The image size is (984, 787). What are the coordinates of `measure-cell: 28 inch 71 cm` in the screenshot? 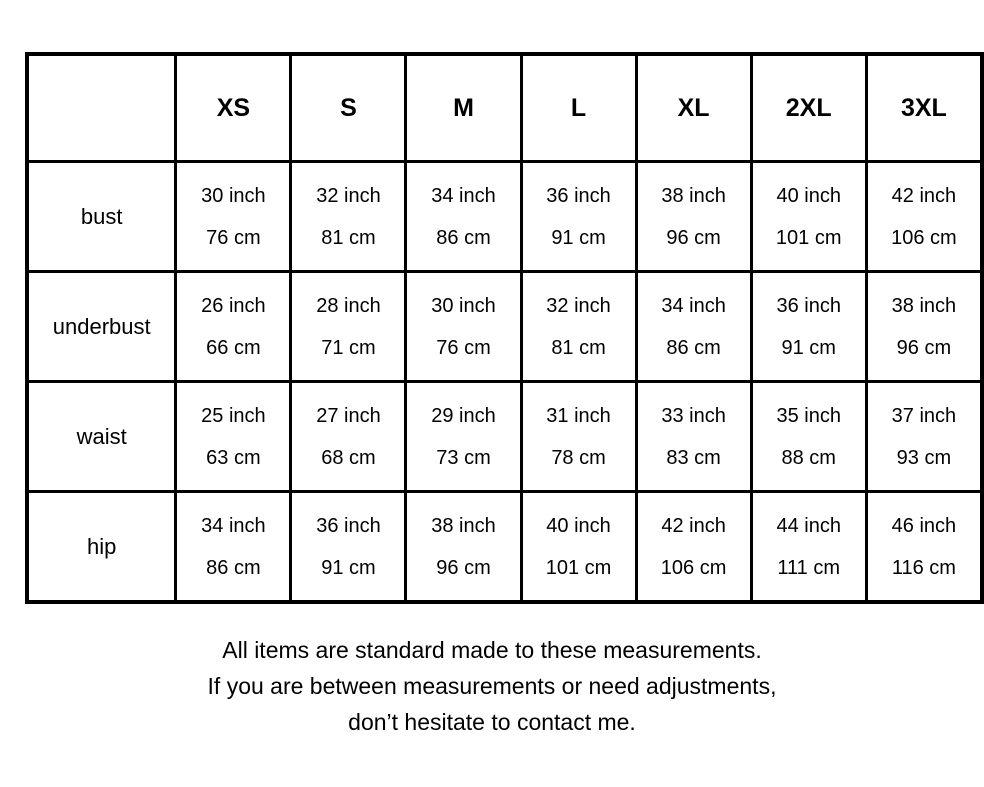 It's located at (348, 326).